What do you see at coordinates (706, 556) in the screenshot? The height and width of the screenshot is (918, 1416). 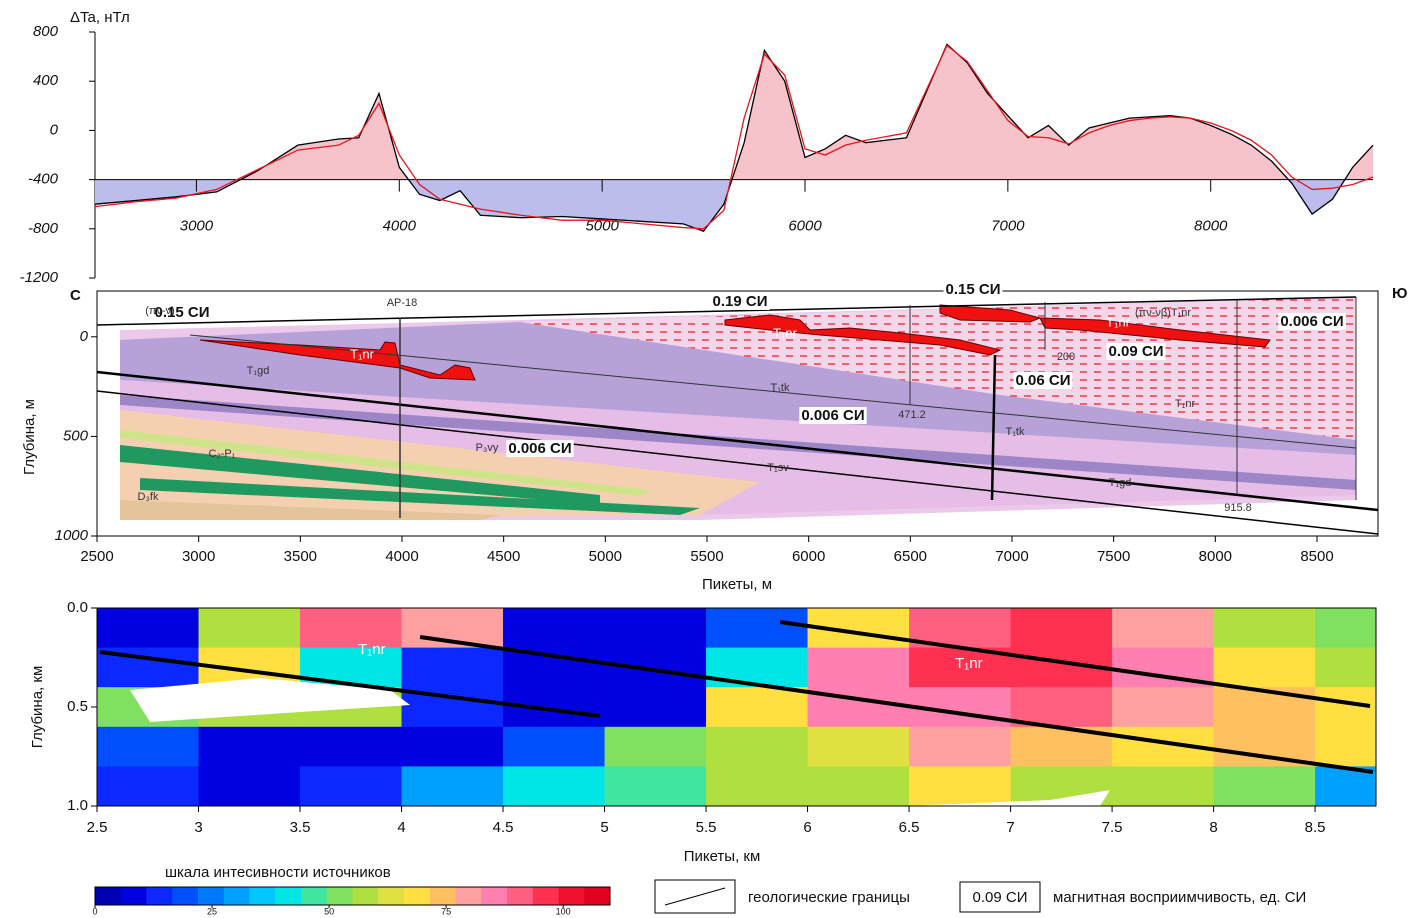 I see `x-tick-label: 5500` at bounding box center [706, 556].